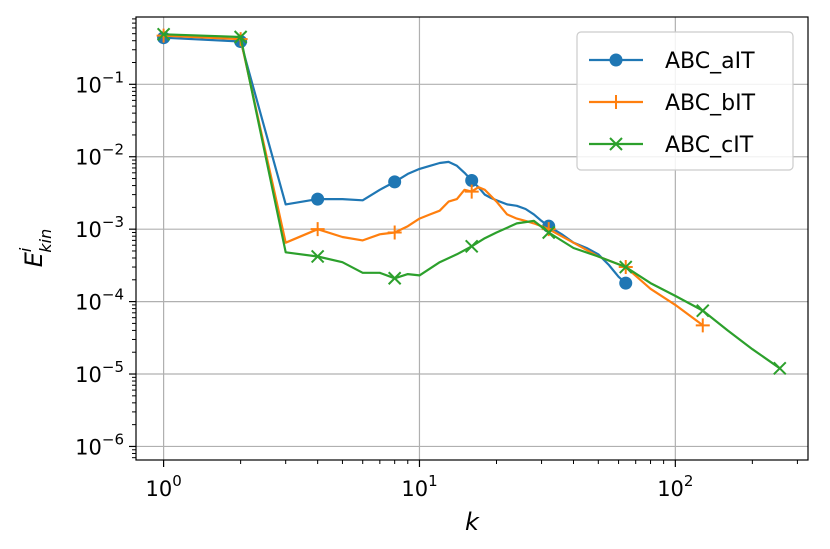 The height and width of the screenshot is (549, 830). I want to click on y-tick-label: 10⁻⁵, so click(99, 372).